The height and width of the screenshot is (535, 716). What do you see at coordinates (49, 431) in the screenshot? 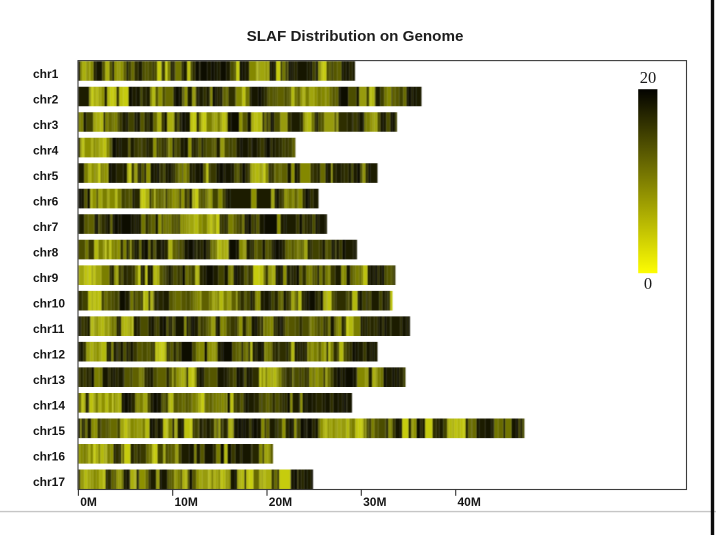
I see `svg-text: chr15` at bounding box center [49, 431].